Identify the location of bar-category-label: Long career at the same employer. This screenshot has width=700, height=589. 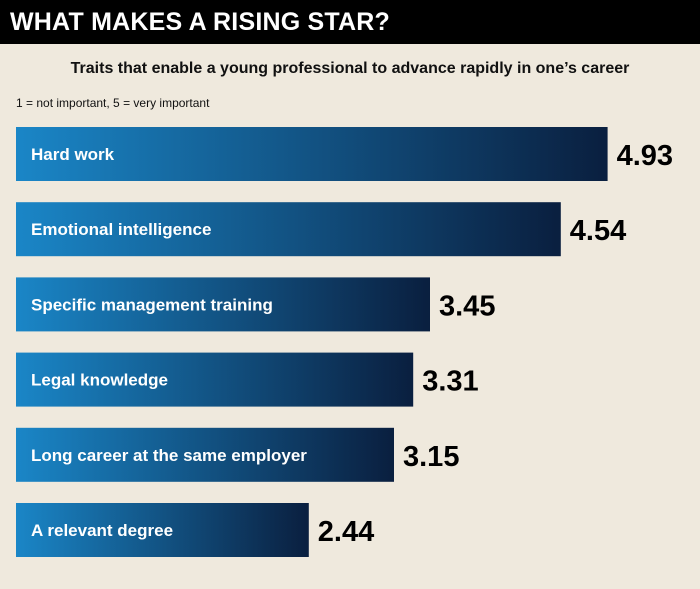
(169, 455).